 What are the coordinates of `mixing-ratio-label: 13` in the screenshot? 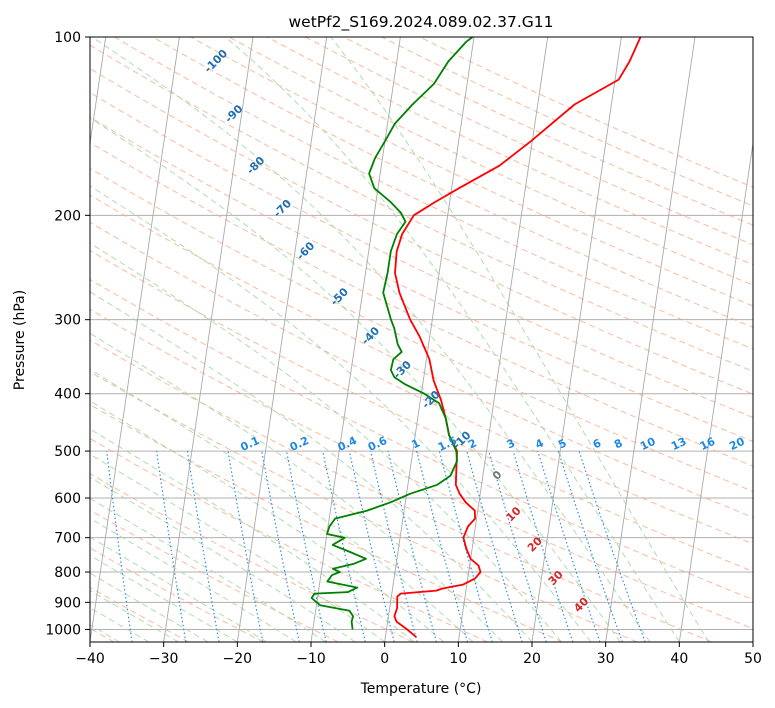 It's located at (678, 444).